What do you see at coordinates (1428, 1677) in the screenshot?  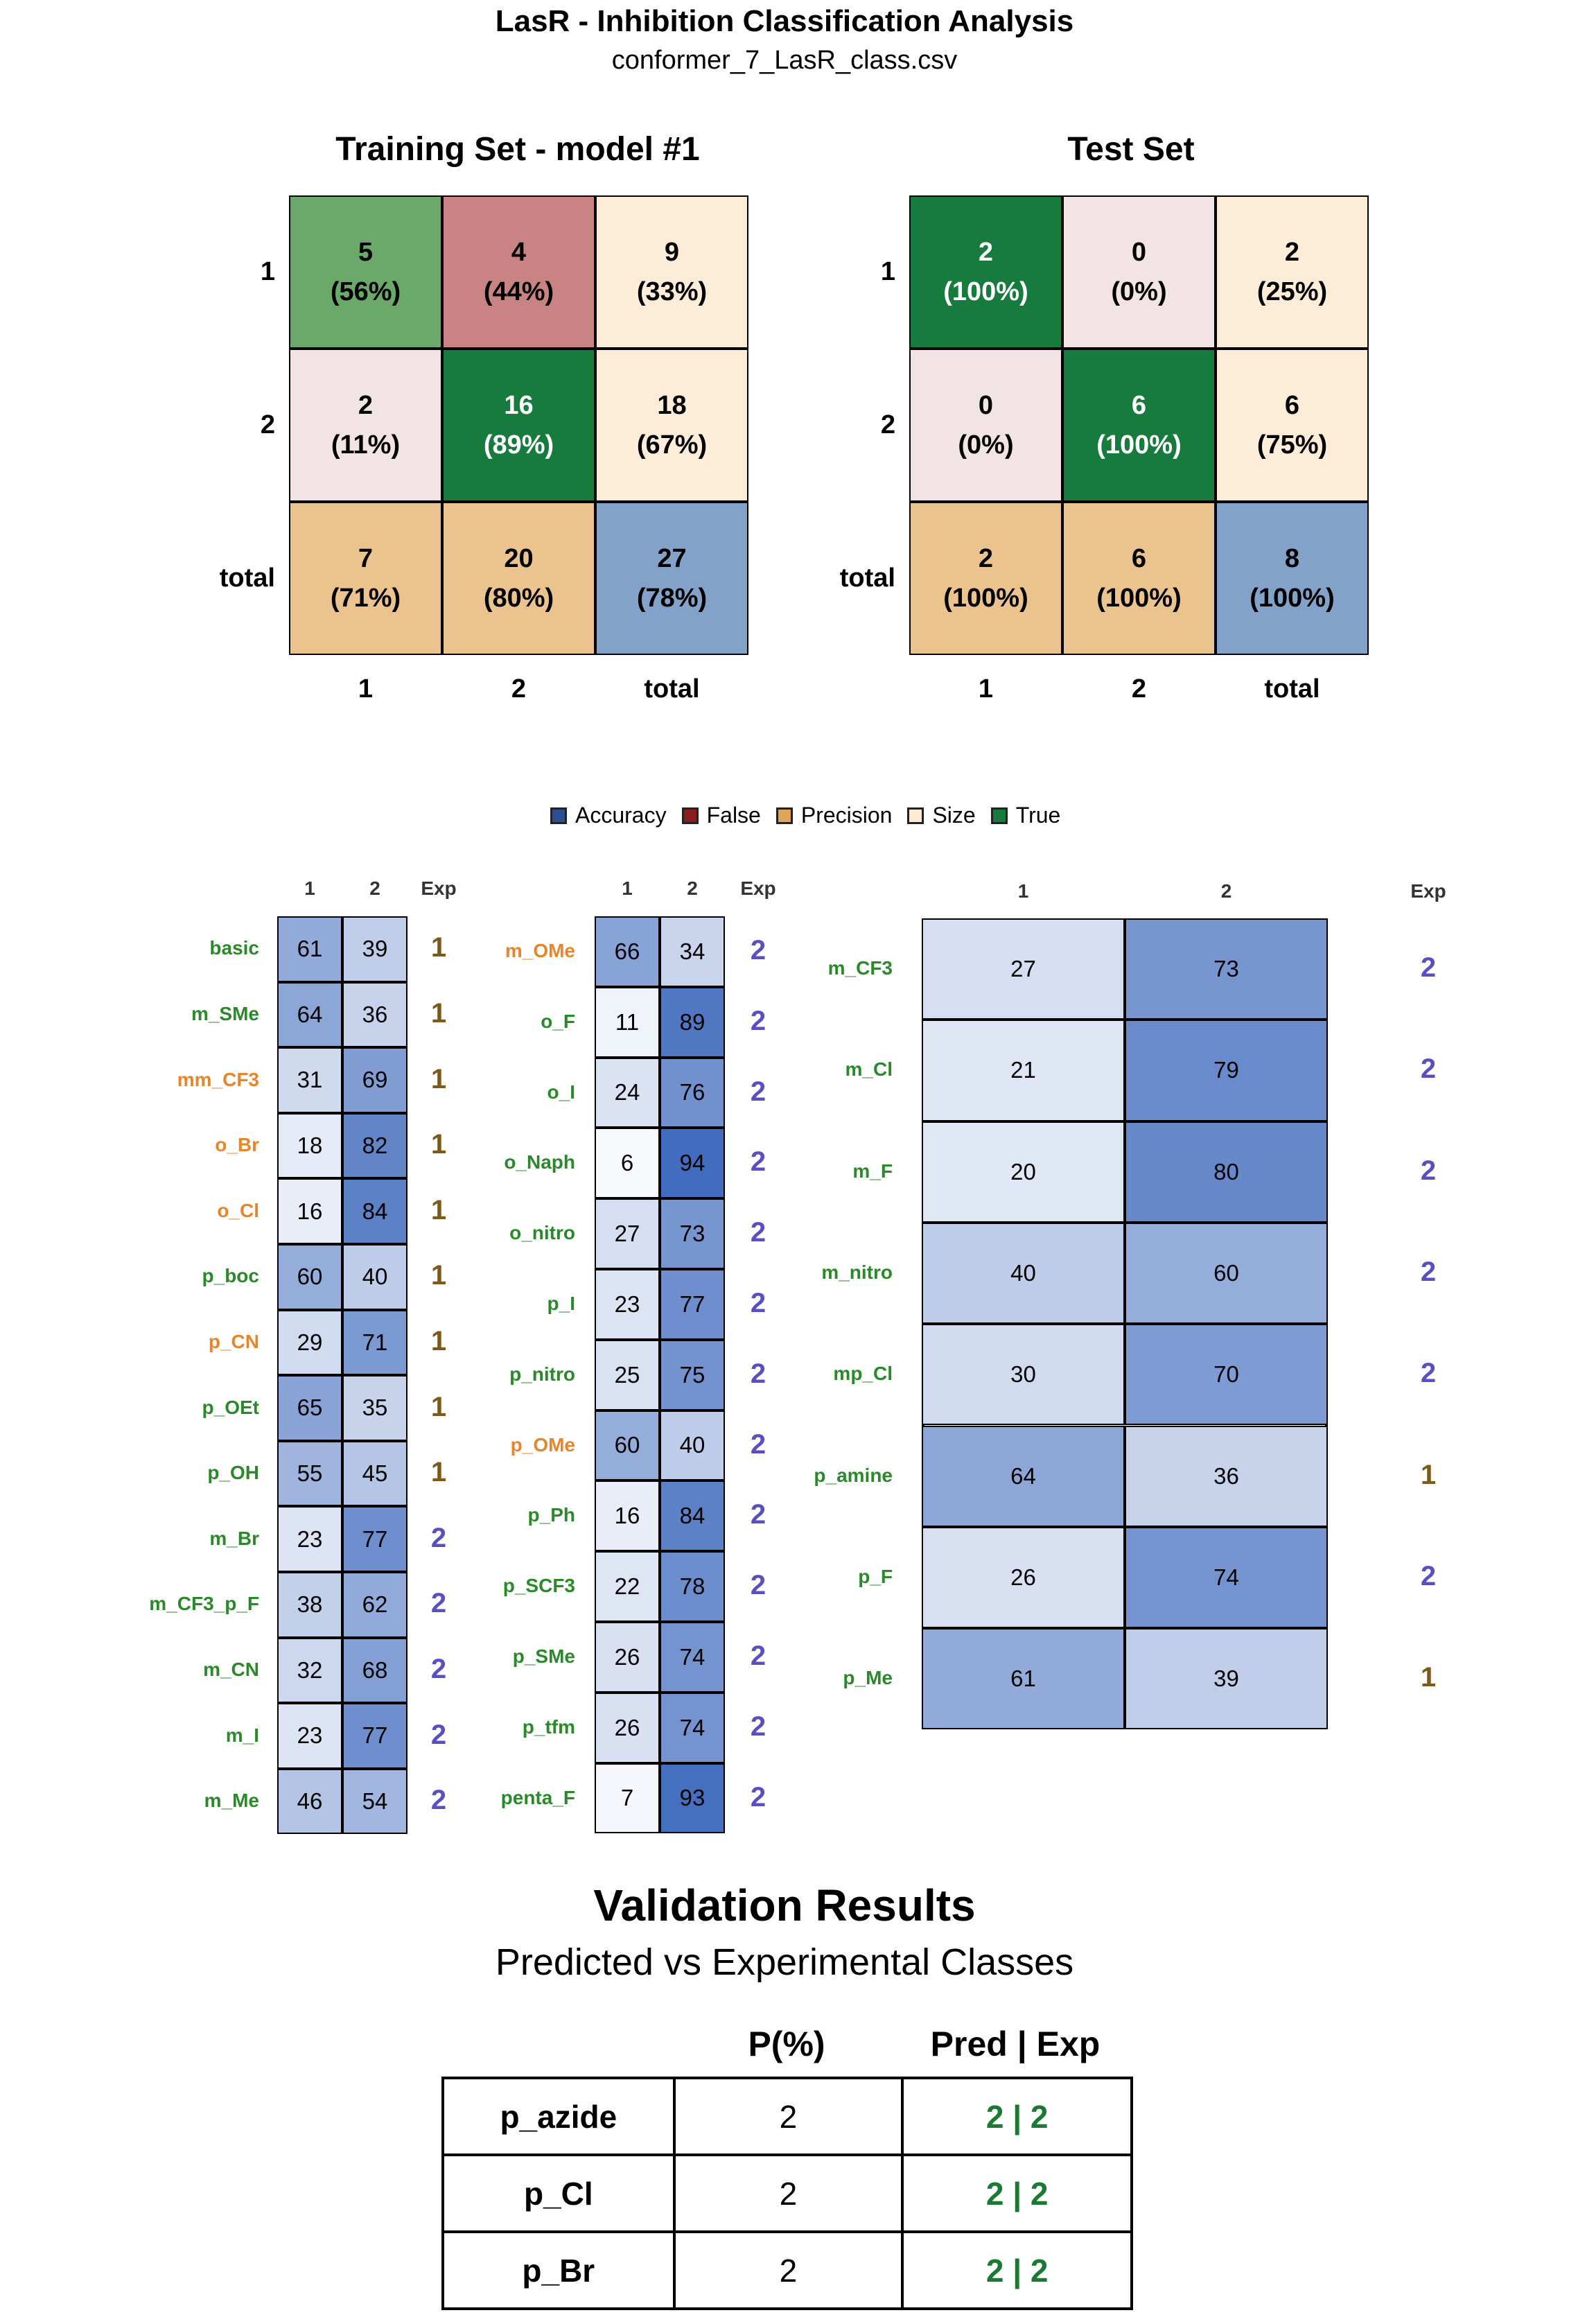 I see `heatmap-right-experimental-class: 1` at bounding box center [1428, 1677].